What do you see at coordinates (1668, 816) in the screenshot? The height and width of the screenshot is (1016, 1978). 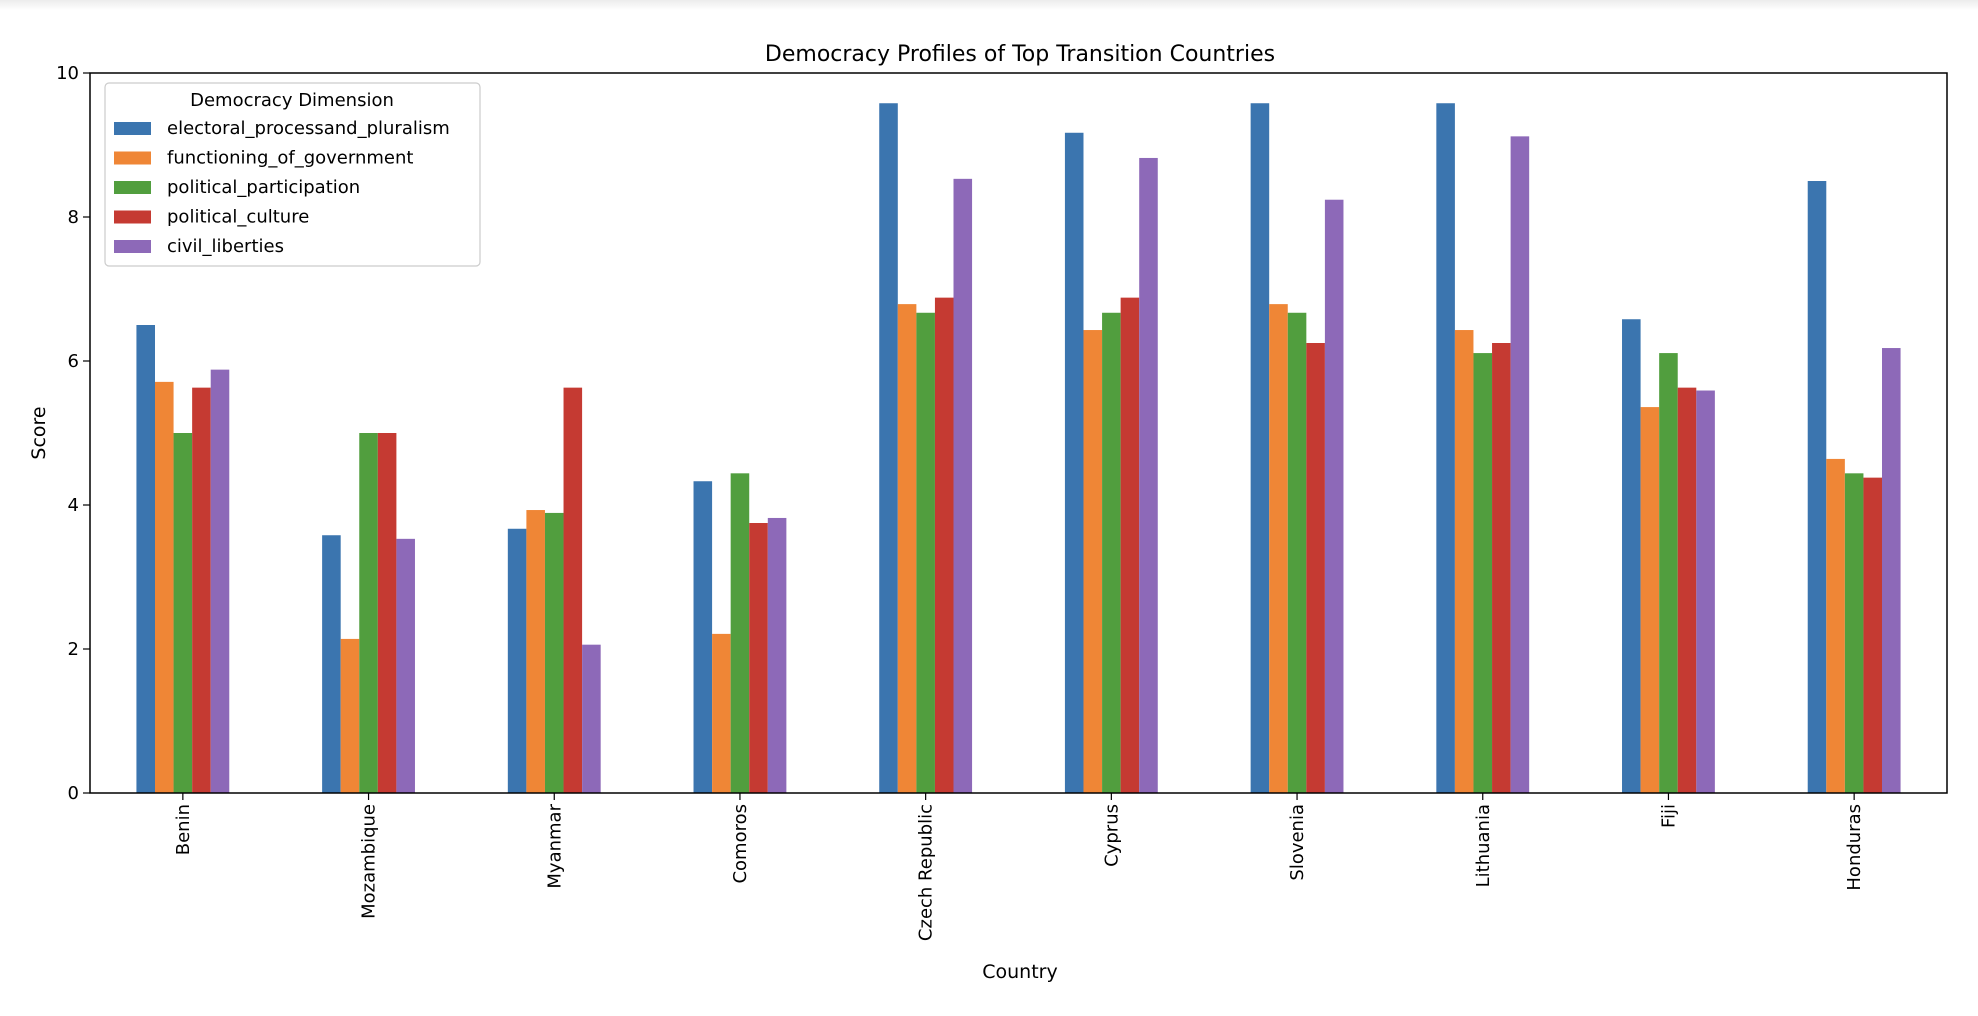 I see `x-tick-label: Fiji` at bounding box center [1668, 816].